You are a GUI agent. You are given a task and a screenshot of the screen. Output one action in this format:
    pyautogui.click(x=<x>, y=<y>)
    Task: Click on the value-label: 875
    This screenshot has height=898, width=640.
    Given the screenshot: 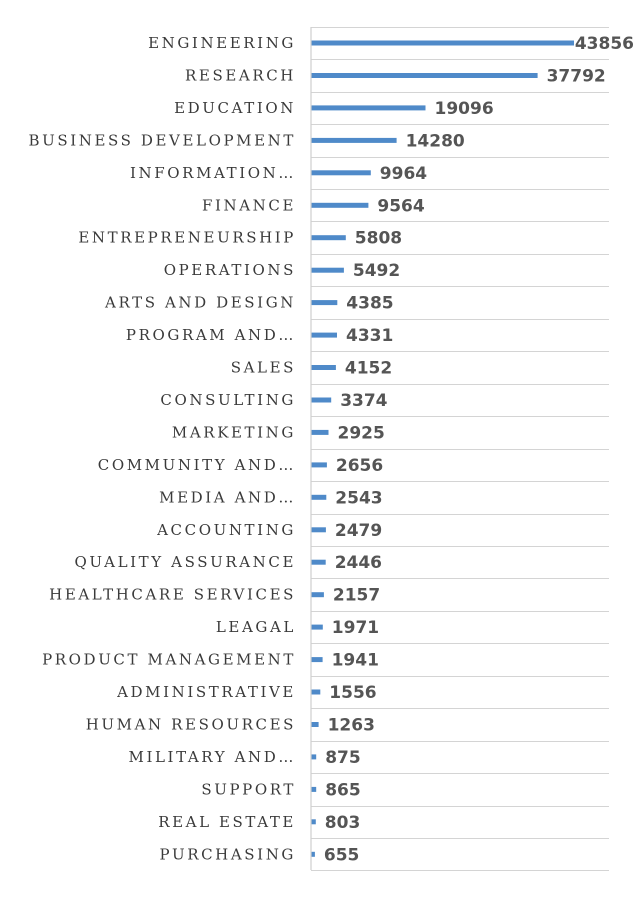 What is the action you would take?
    pyautogui.click(x=343, y=758)
    